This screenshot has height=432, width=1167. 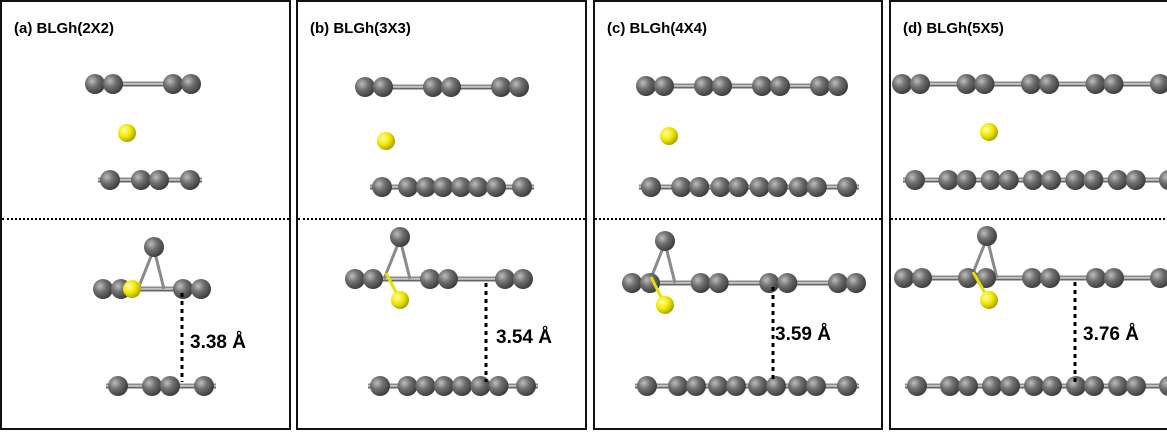 I want to click on interlayer-distance-label: 3.59 Å, so click(x=803, y=334).